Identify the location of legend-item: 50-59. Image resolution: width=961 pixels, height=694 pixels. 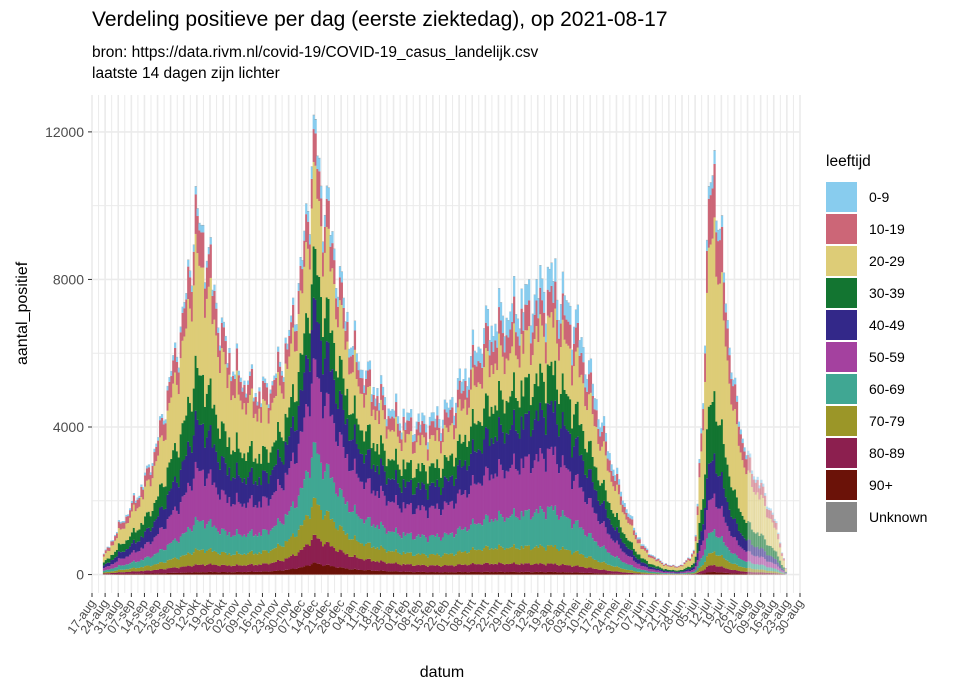
(876, 357).